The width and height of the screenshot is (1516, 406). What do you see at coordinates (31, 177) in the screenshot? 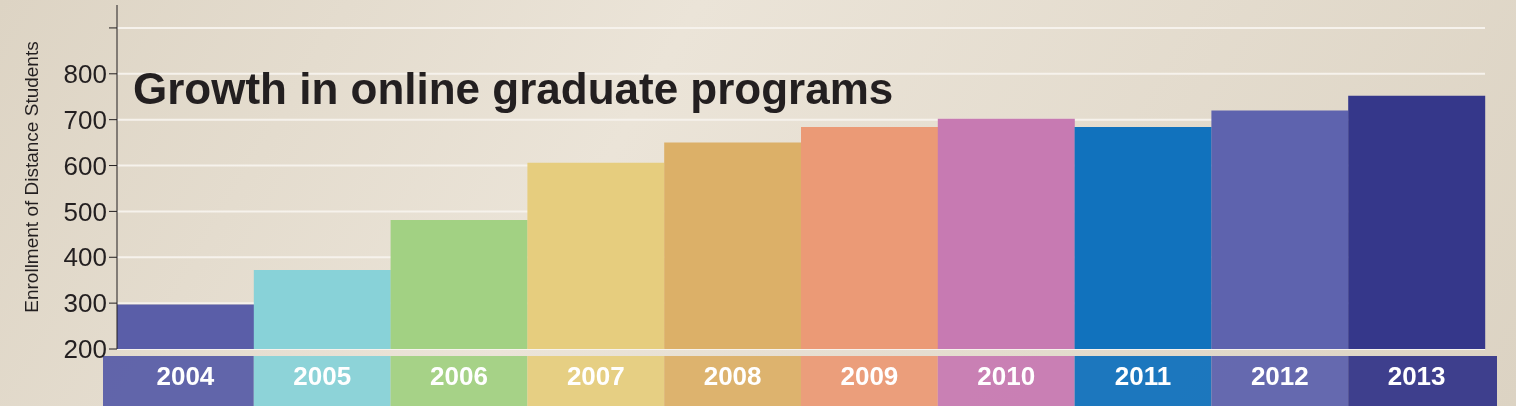
I see `y-axis-title: Enrollment of Distance Students` at bounding box center [31, 177].